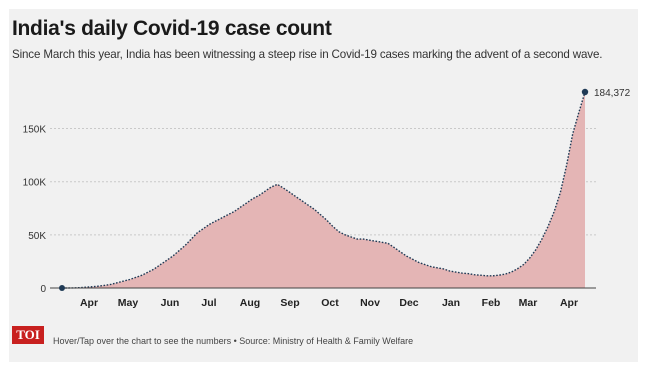 The width and height of the screenshot is (648, 372). What do you see at coordinates (172, 28) in the screenshot?
I see `chart-title: India's daily Covid-19 case count` at bounding box center [172, 28].